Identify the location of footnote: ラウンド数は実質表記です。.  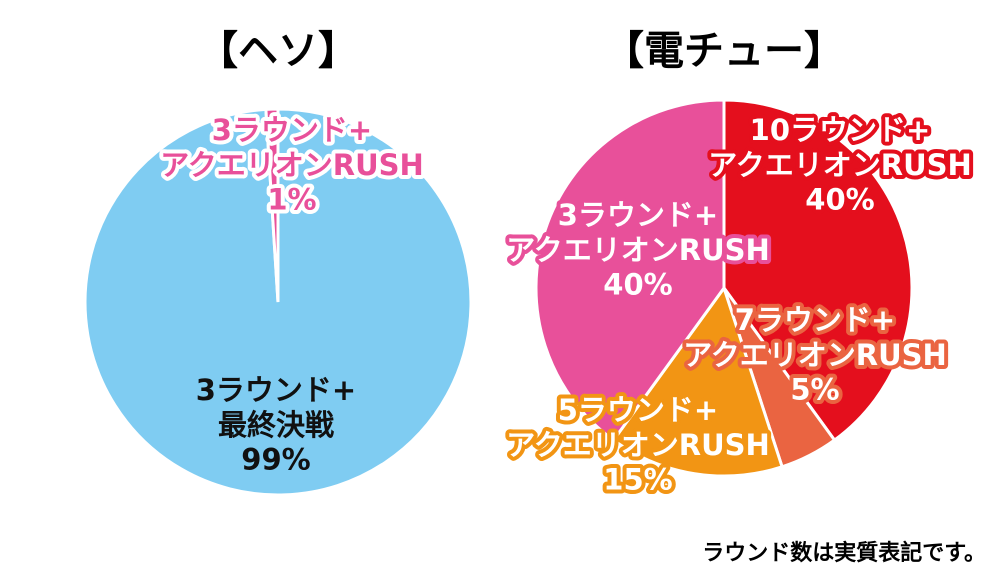
(844, 553).